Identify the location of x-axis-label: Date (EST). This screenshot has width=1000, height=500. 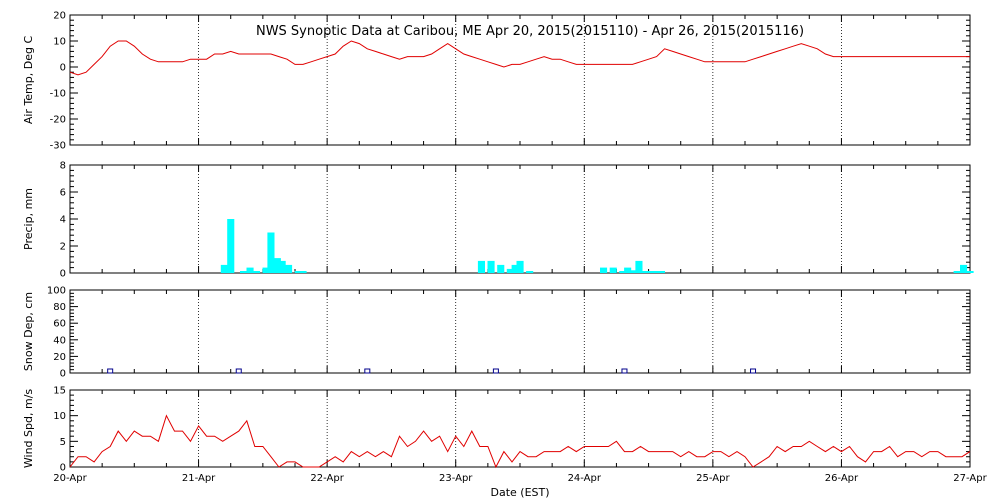
(519, 492).